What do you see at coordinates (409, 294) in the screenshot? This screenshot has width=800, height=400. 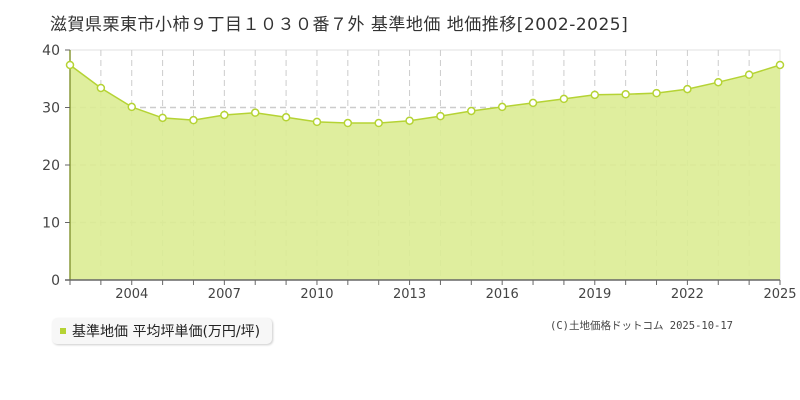 I see `svg-text: 2013` at bounding box center [409, 294].